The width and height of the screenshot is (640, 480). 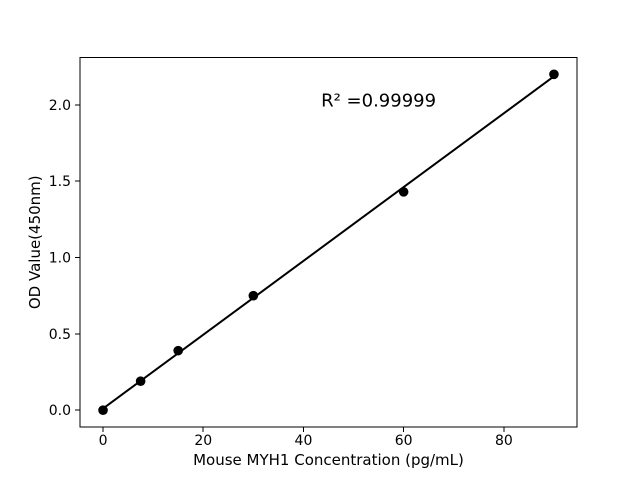 What do you see at coordinates (60, 335) in the screenshot?
I see `y-tick-label: 0.5` at bounding box center [60, 335].